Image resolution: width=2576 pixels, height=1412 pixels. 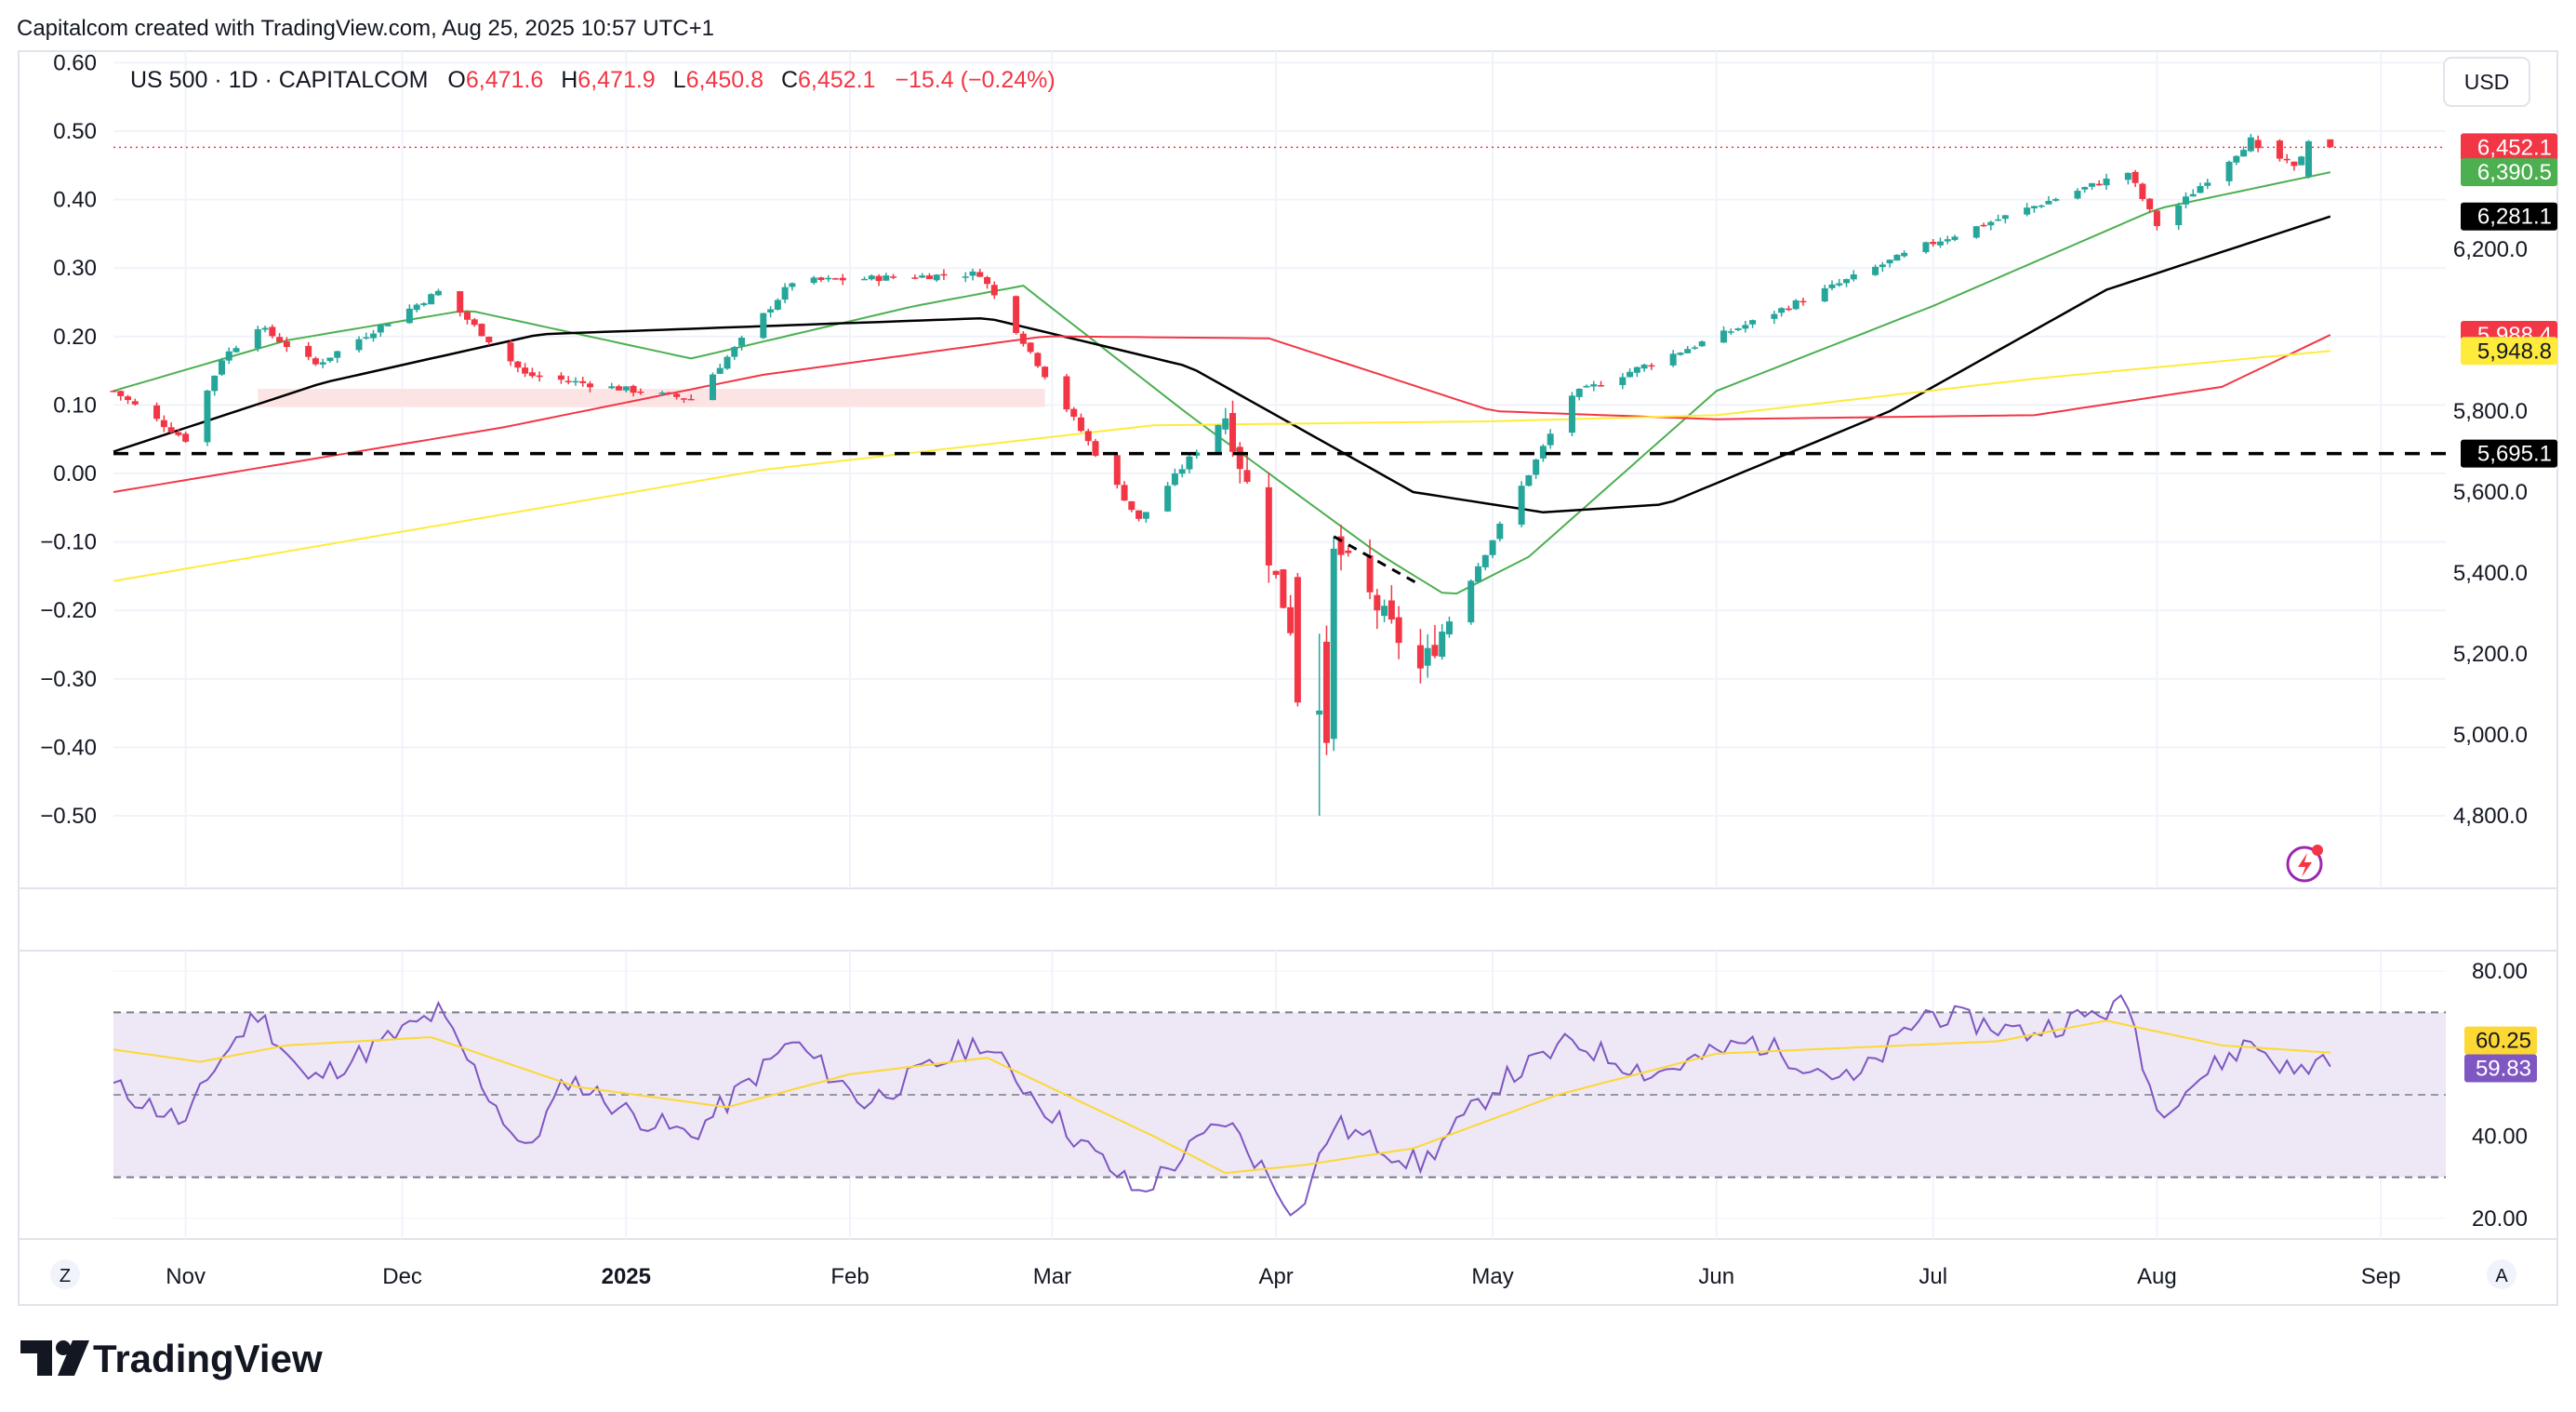 I want to click on lightning-icon, so click(x=2304, y=864).